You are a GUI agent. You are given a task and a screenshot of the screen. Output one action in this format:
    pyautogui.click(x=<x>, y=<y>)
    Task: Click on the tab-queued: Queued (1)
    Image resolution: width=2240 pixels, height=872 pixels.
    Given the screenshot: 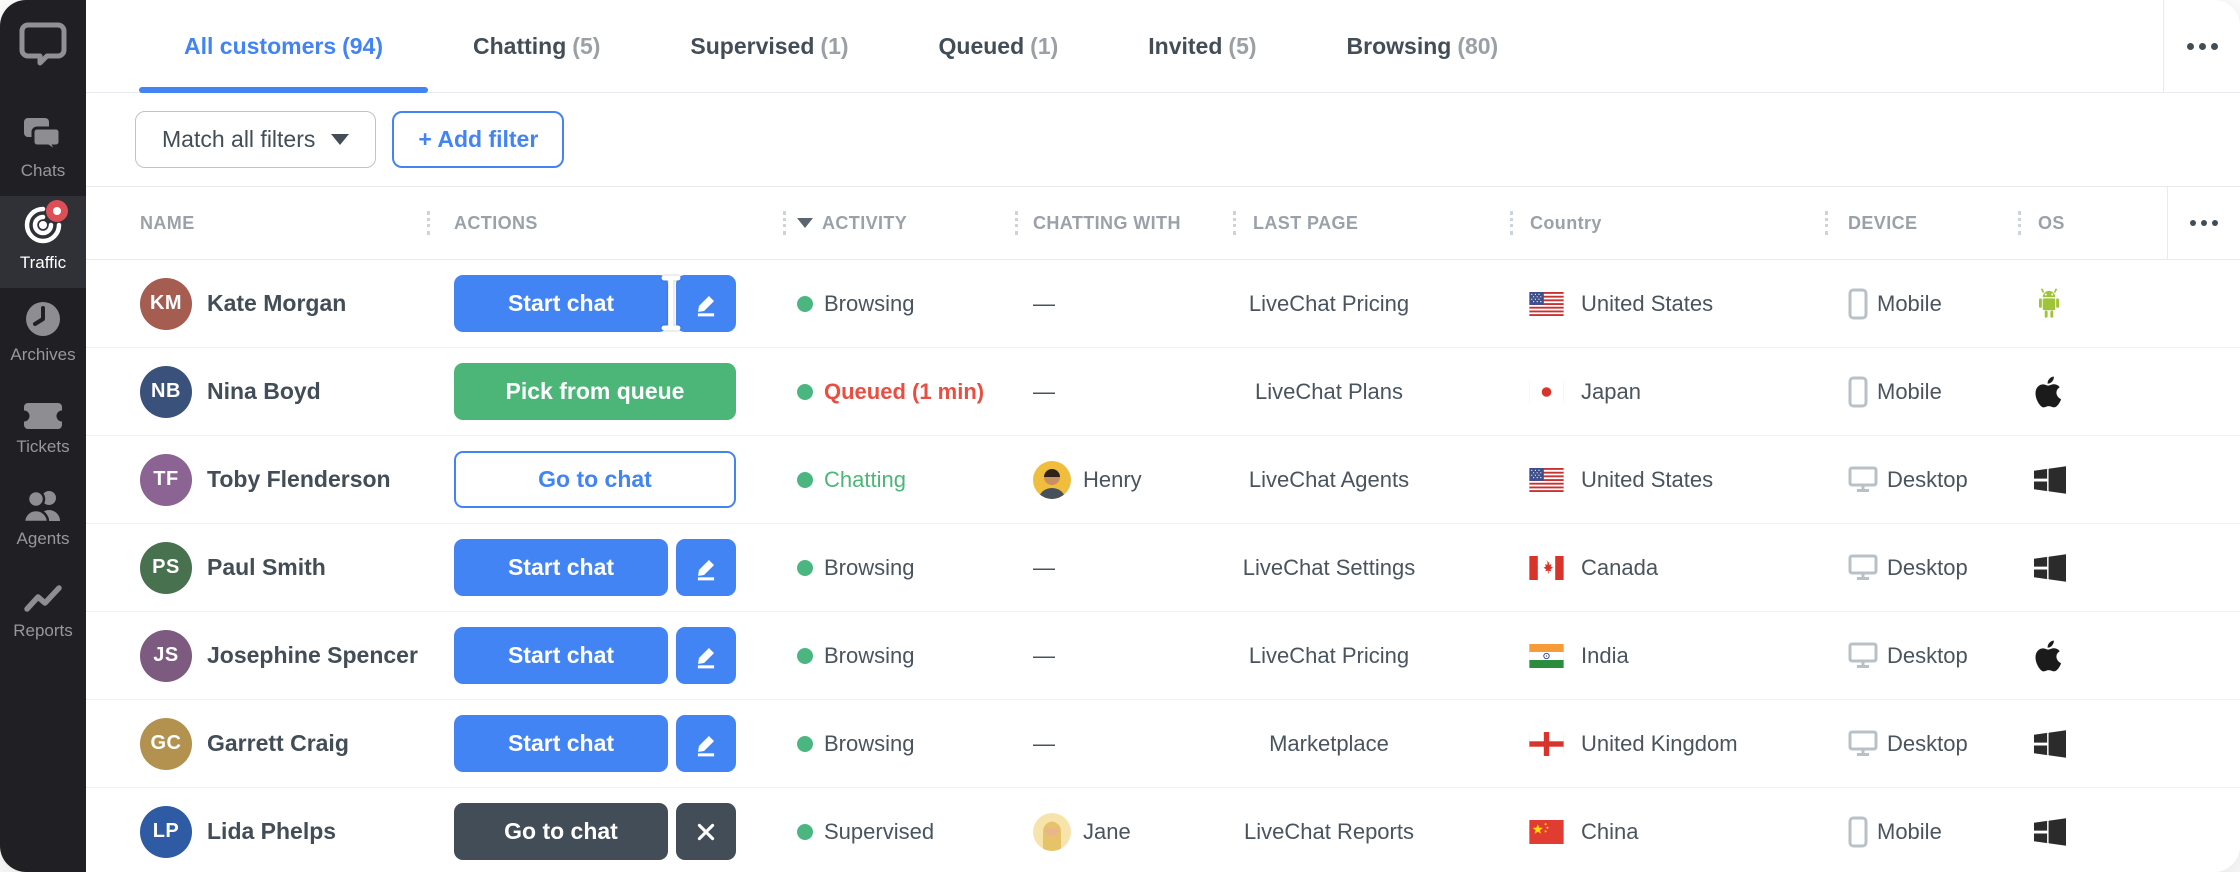 What is the action you would take?
    pyautogui.click(x=999, y=46)
    